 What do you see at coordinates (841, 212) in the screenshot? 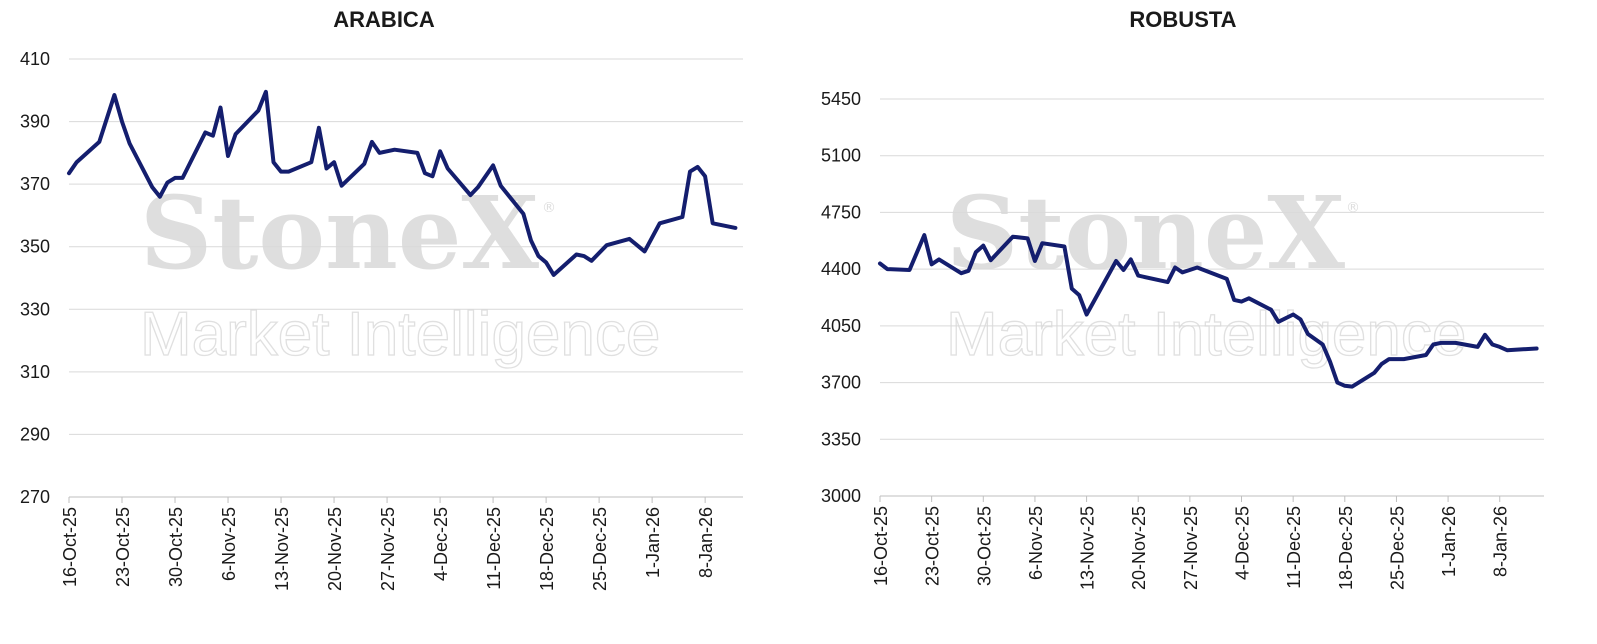
I see `y-tick-label: 4750` at bounding box center [841, 212].